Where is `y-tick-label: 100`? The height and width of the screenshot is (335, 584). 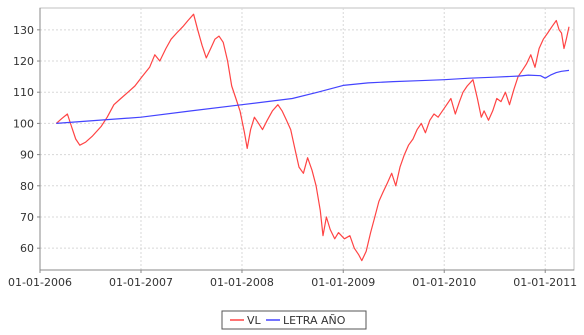 y-tick-label: 100 is located at coordinates (23, 123).